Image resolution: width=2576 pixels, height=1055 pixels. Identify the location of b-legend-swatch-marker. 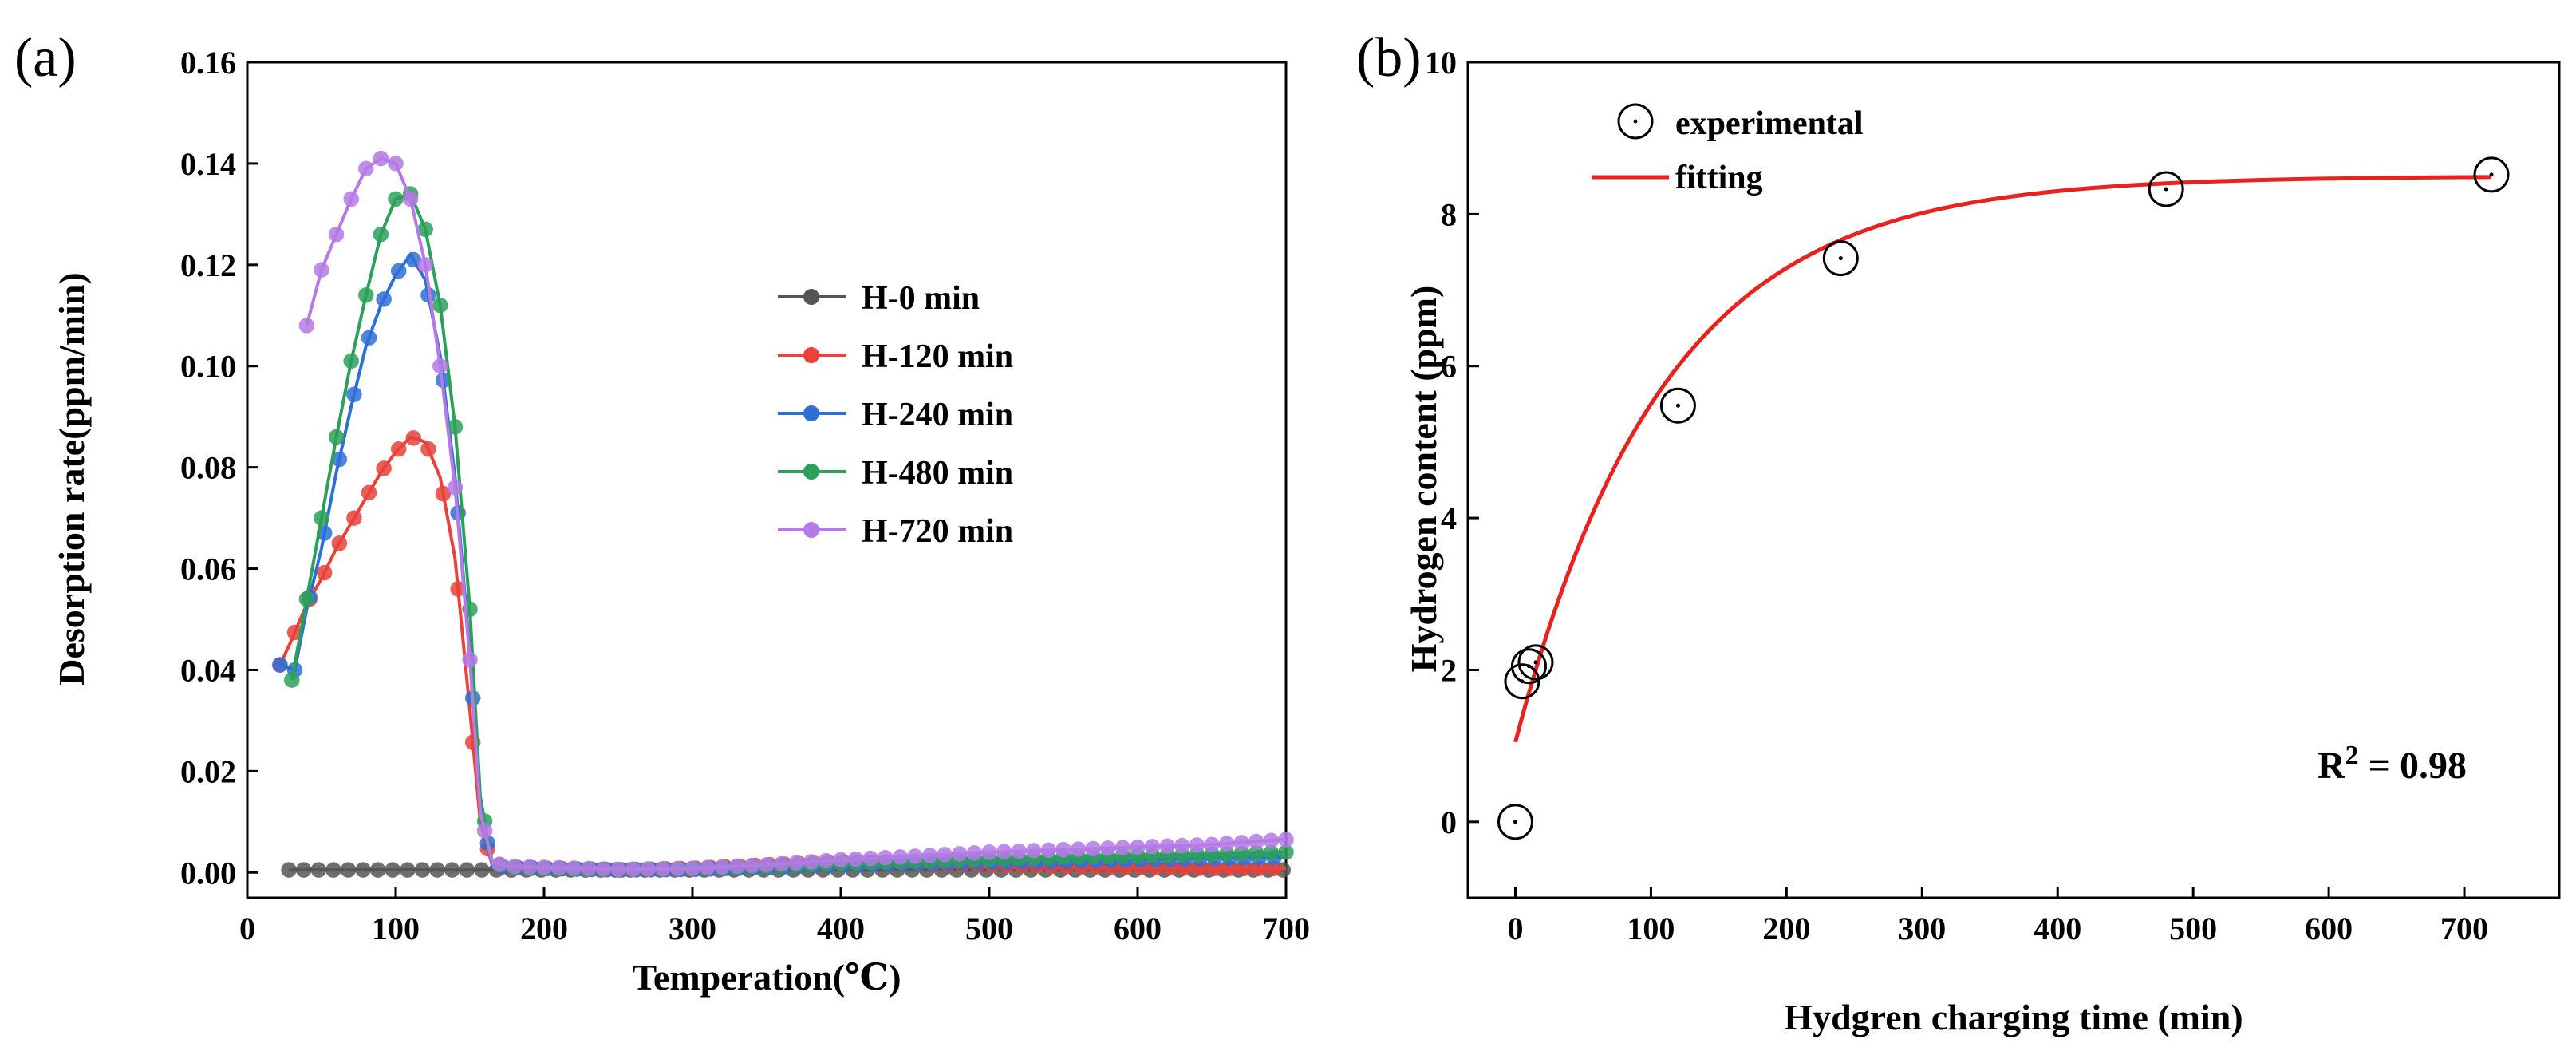
(1635, 121).